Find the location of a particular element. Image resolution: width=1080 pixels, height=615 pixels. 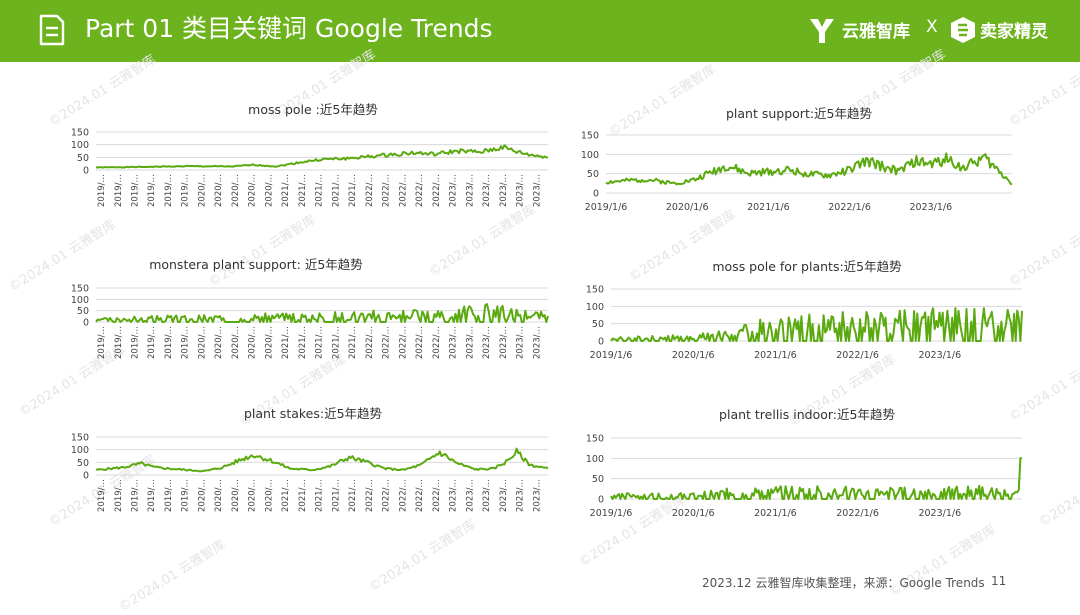

brand-separator: X is located at coordinates (932, 27).